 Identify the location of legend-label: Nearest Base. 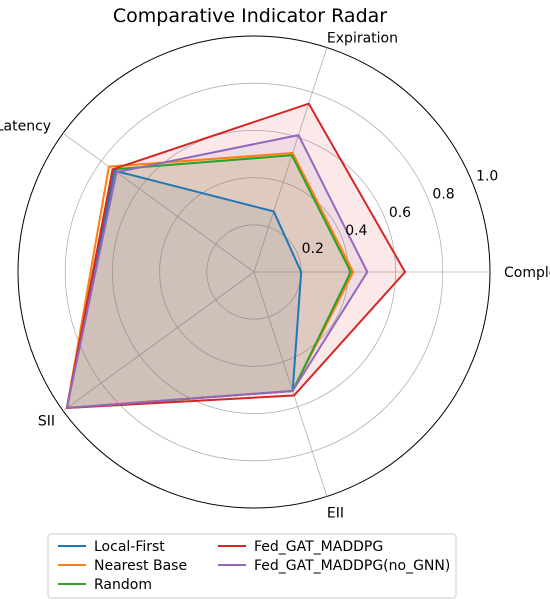
(140, 566).